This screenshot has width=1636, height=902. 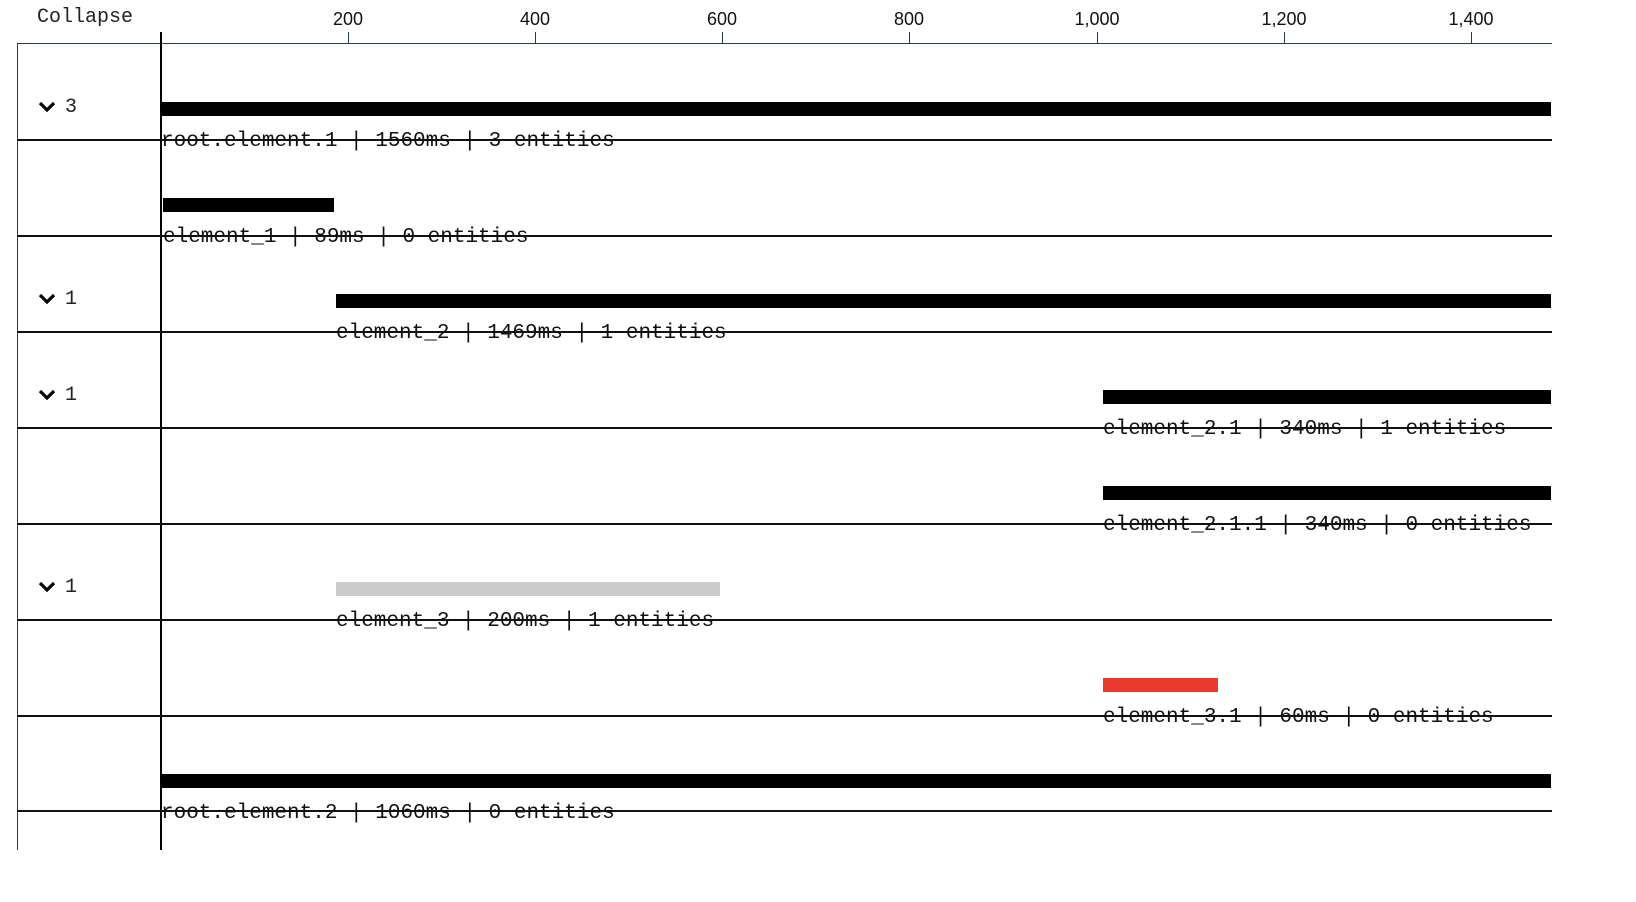 What do you see at coordinates (388, 813) in the screenshot?
I see `span-label: root.element.2 | 1060ms | 0 entities` at bounding box center [388, 813].